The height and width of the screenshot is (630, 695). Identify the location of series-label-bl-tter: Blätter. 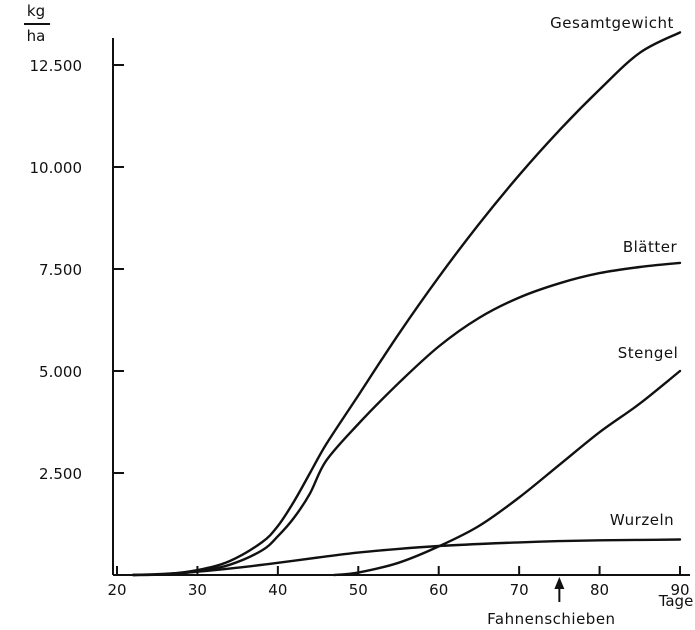
(650, 247).